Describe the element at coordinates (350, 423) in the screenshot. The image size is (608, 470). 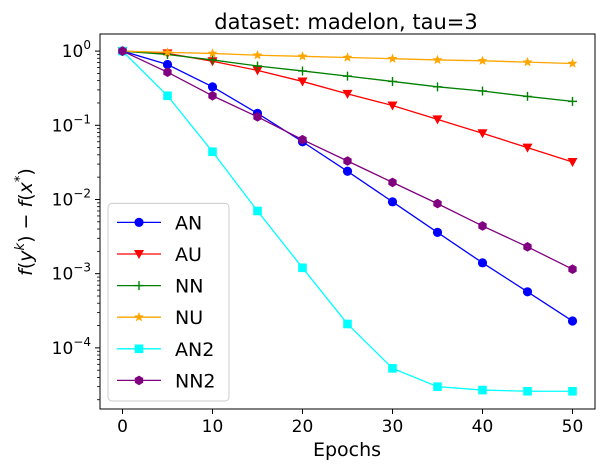
I see `x-axis-ticks: 0 10 20 30 40 50` at that location.